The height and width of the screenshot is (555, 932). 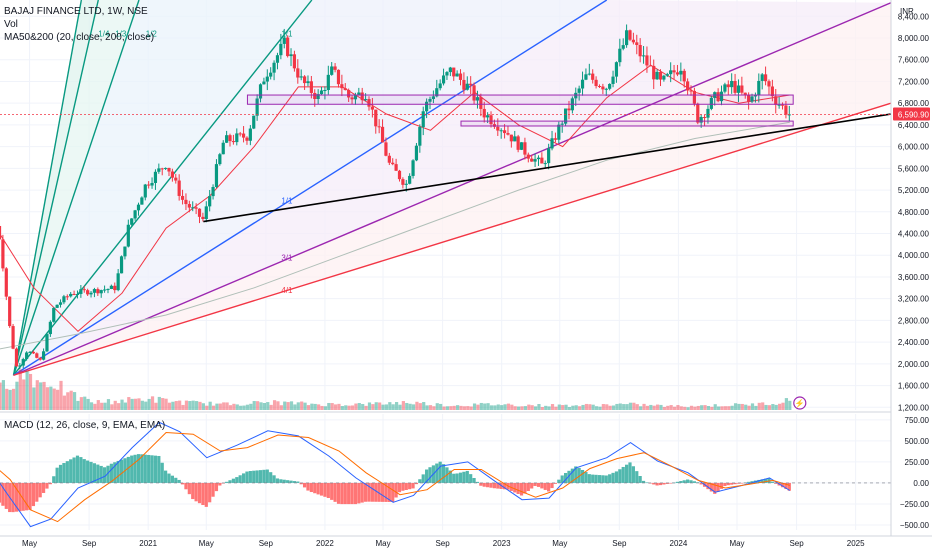 I want to click on macd-tick-label: 750.00, so click(x=917, y=420).